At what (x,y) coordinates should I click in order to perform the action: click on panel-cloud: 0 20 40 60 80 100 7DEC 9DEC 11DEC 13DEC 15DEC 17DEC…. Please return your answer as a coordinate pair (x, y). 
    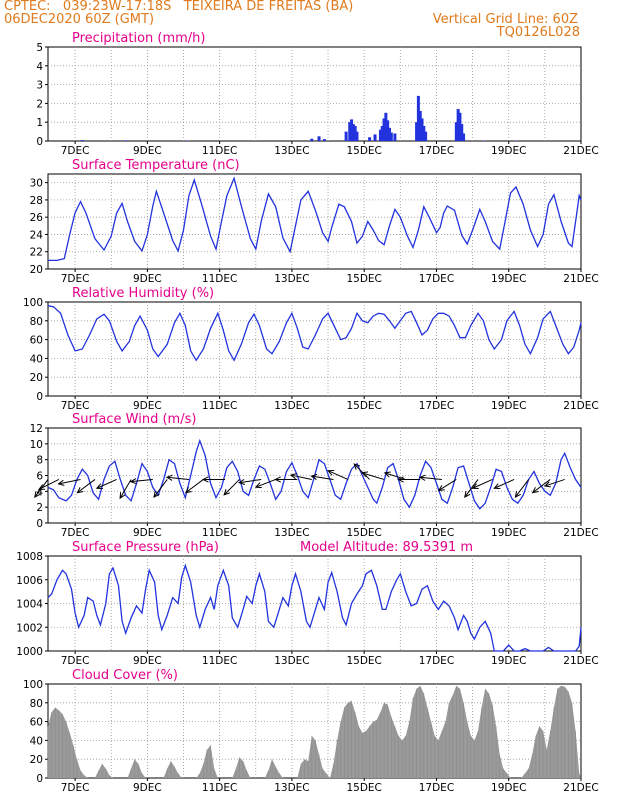
    Looking at the image, I should click on (311, 731).